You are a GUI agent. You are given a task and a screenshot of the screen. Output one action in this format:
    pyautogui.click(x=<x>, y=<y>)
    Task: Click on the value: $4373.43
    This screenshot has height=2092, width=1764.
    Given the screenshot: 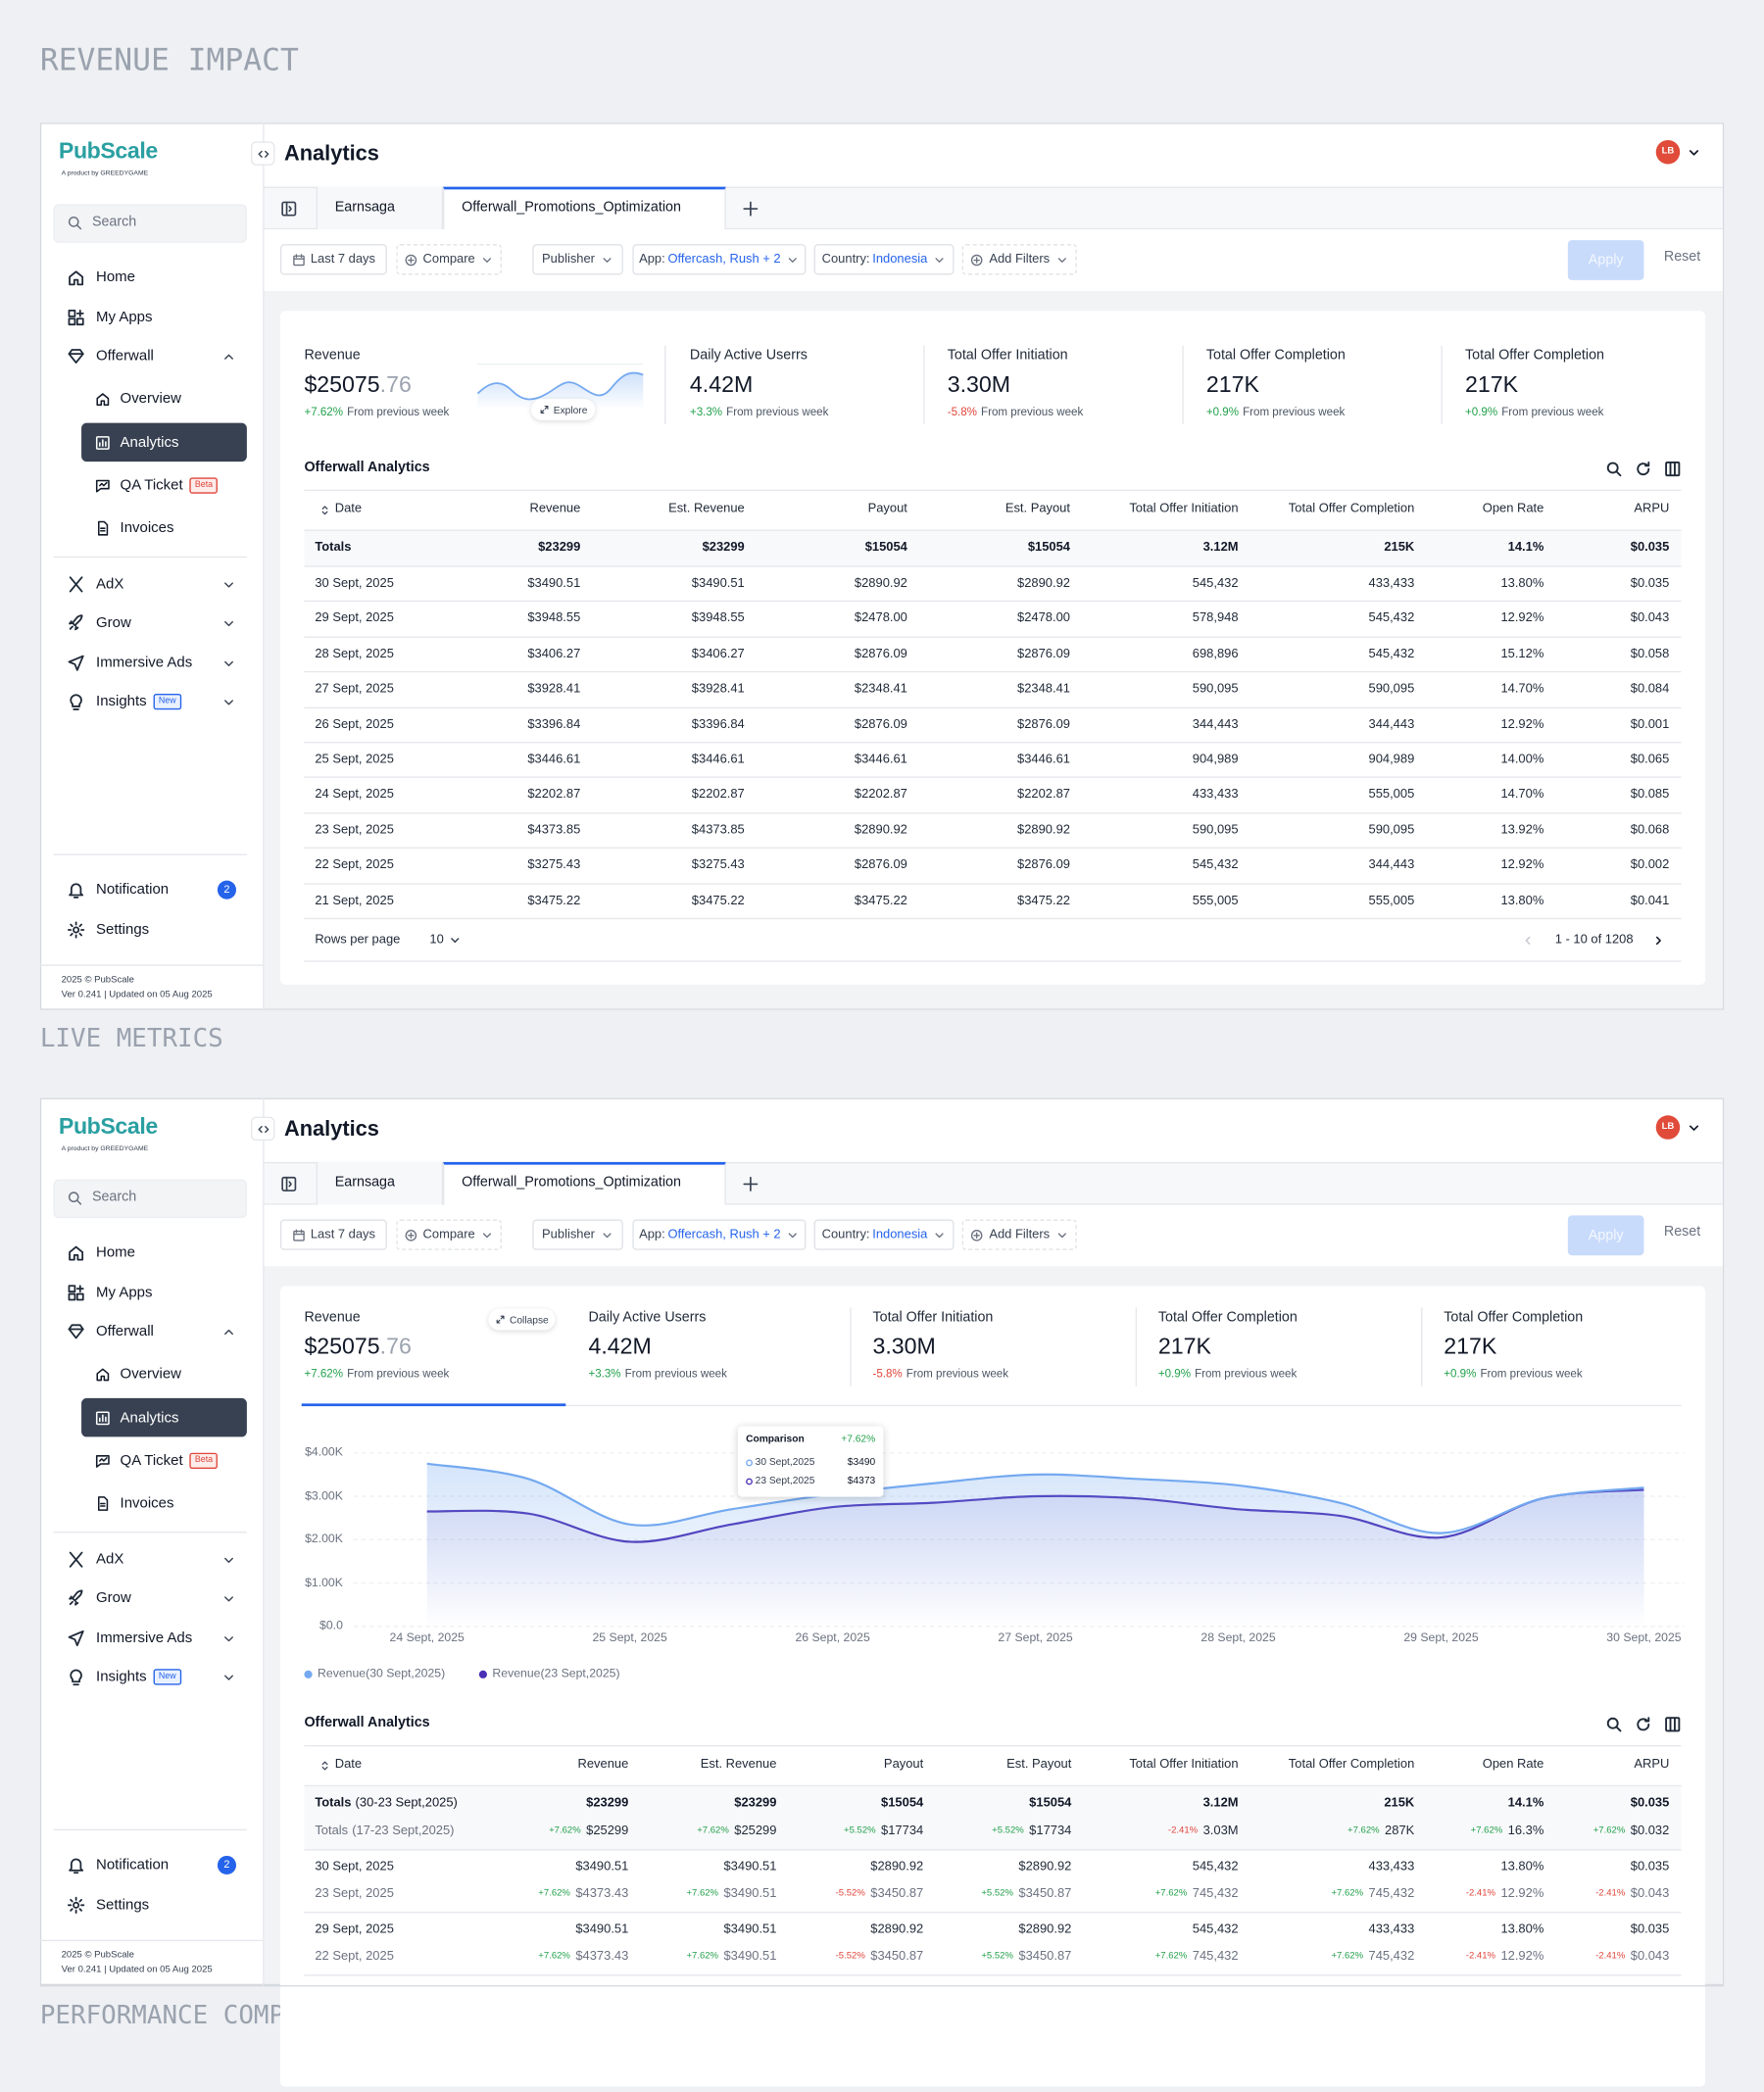 What is the action you would take?
    pyautogui.click(x=602, y=1893)
    